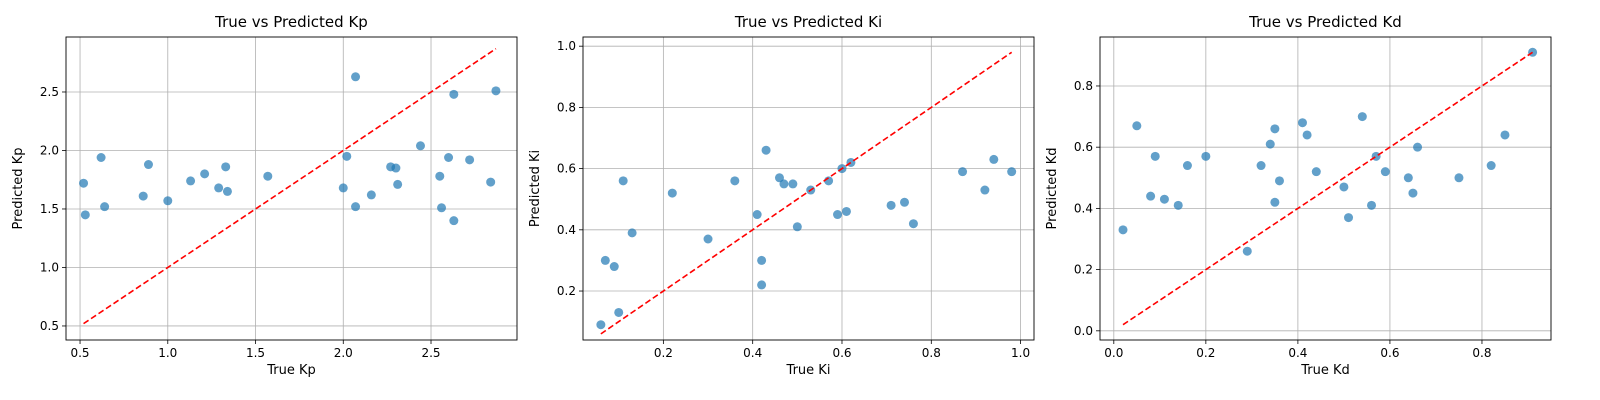  What do you see at coordinates (49, 326) in the screenshot?
I see `y-tick-label: 0.5` at bounding box center [49, 326].